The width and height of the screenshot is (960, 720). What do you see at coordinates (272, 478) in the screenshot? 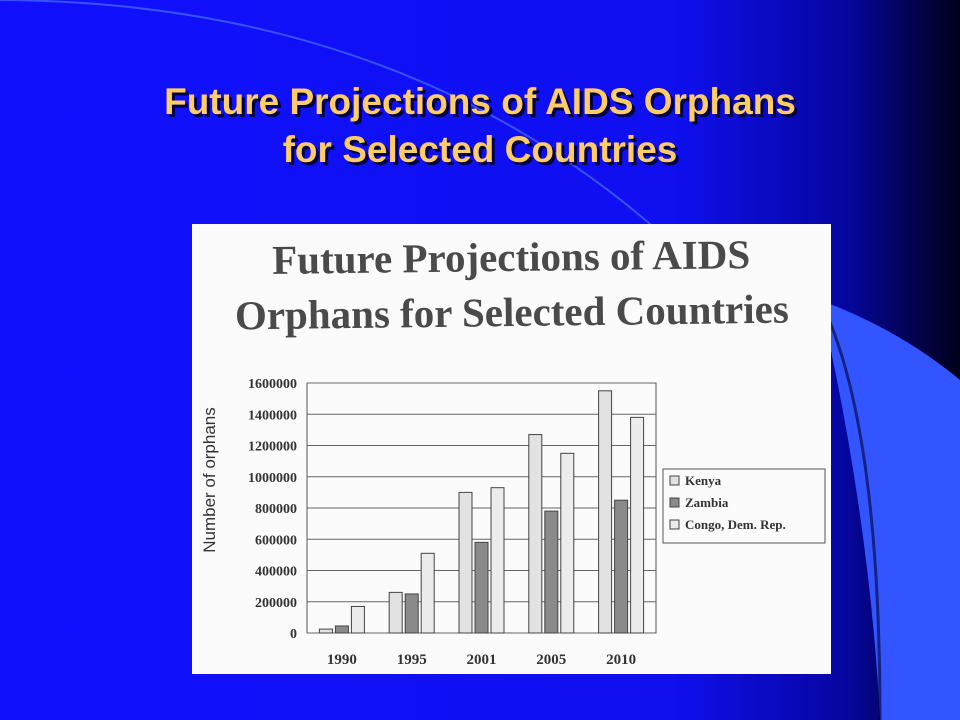
I see `y-tick-label: 1000000` at bounding box center [272, 478].